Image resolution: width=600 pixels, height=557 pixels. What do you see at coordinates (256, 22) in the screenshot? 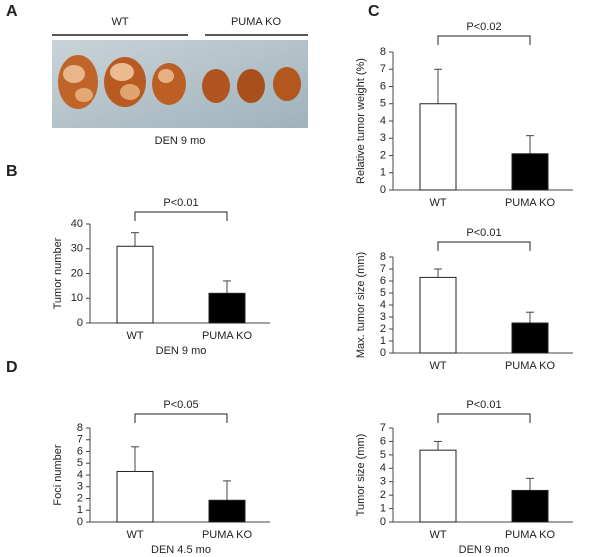
I see `group-label: PUMA KO` at bounding box center [256, 22].